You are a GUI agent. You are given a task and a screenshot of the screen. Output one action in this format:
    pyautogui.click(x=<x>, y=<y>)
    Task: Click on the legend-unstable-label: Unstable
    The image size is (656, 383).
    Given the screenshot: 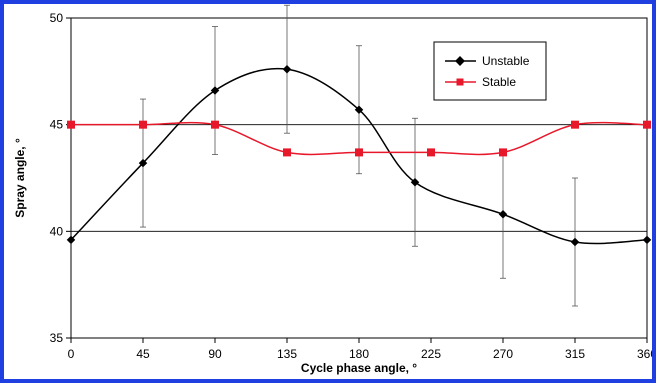 What is the action you would take?
    pyautogui.click(x=506, y=61)
    